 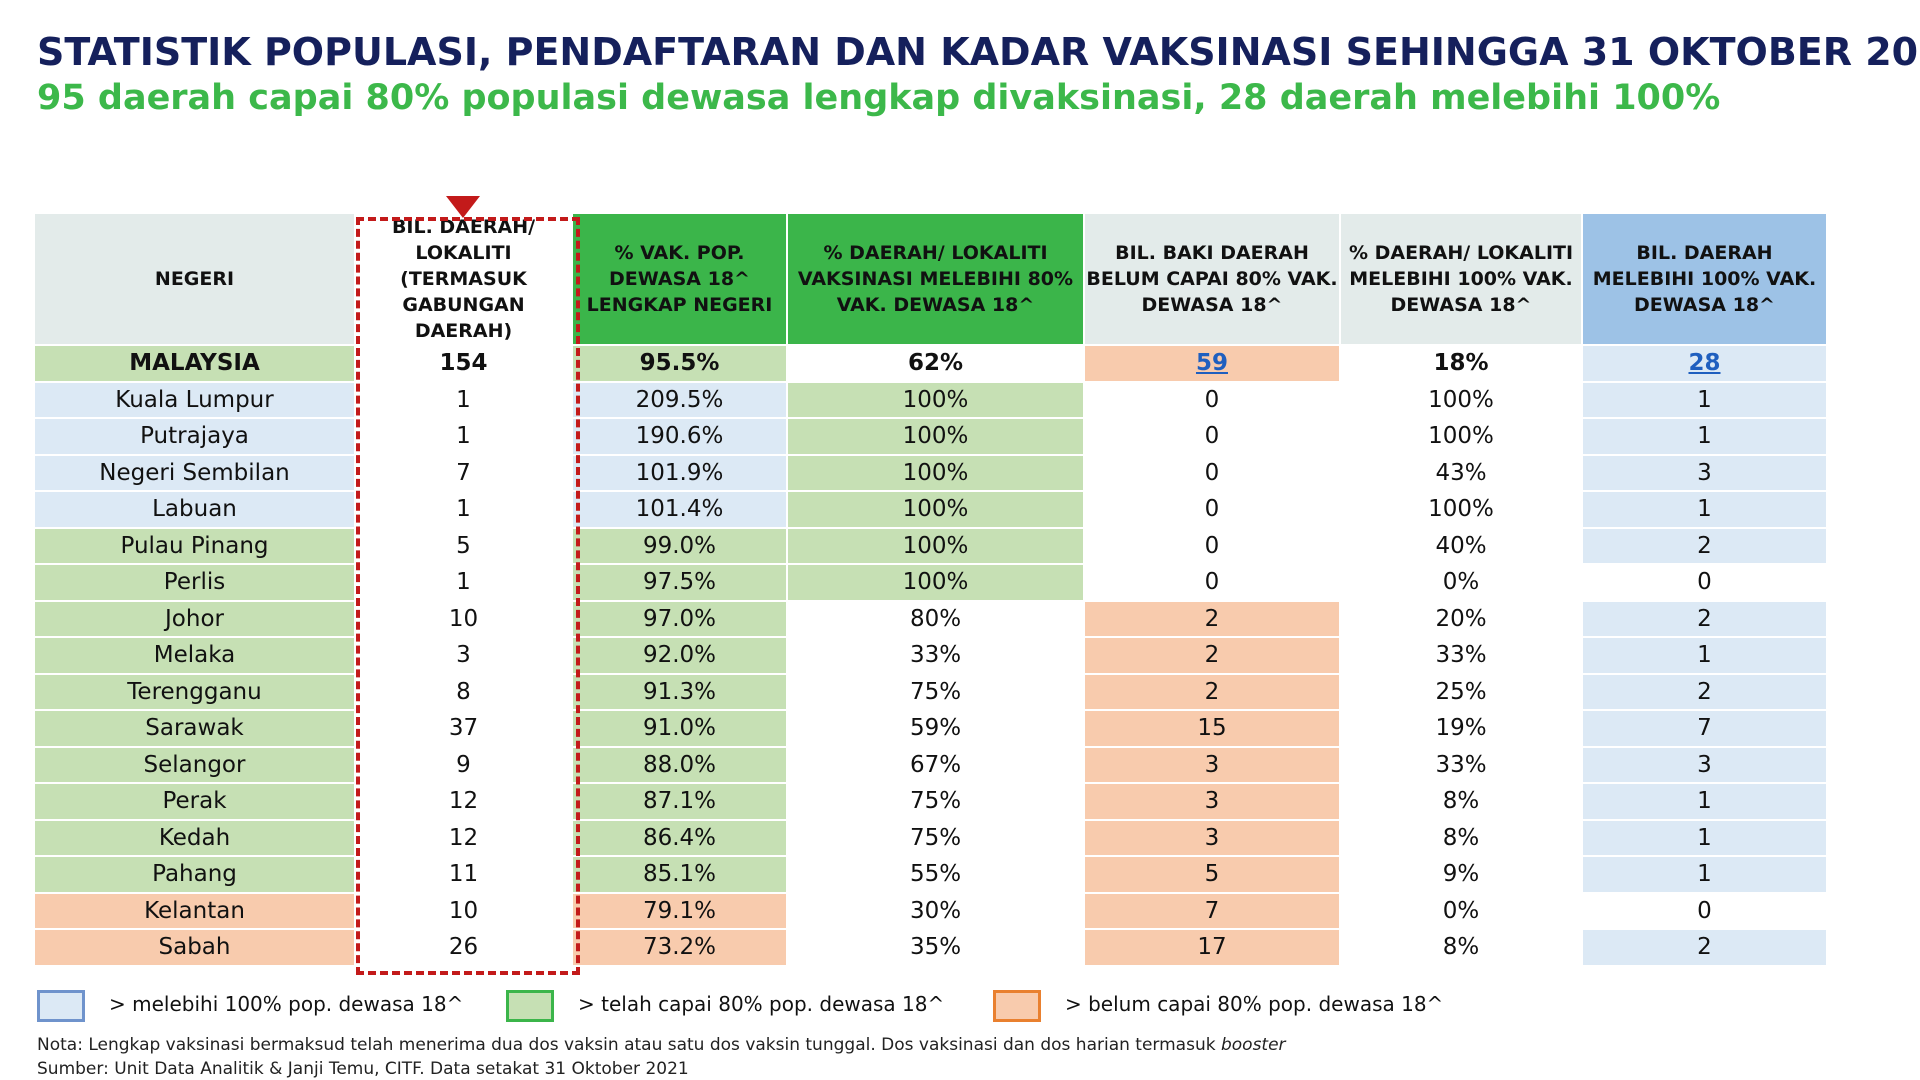 What do you see at coordinates (679, 691) in the screenshot?
I see `cell-pct-vak: 91.3%` at bounding box center [679, 691].